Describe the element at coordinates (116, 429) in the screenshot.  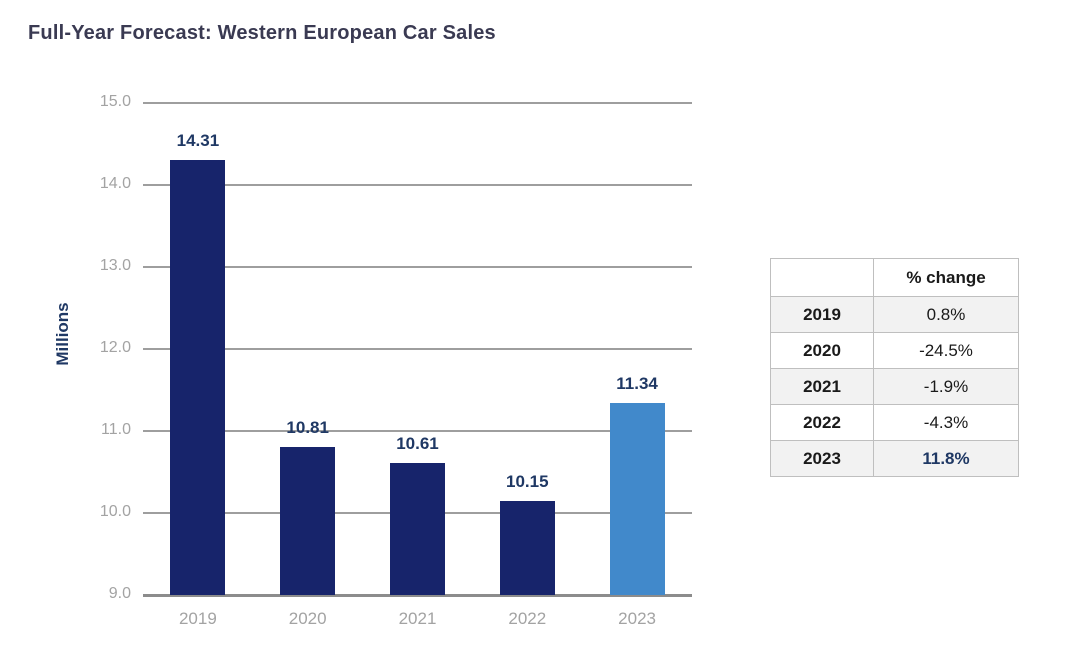
I see `y-axis-tick-label: 11.0` at that location.